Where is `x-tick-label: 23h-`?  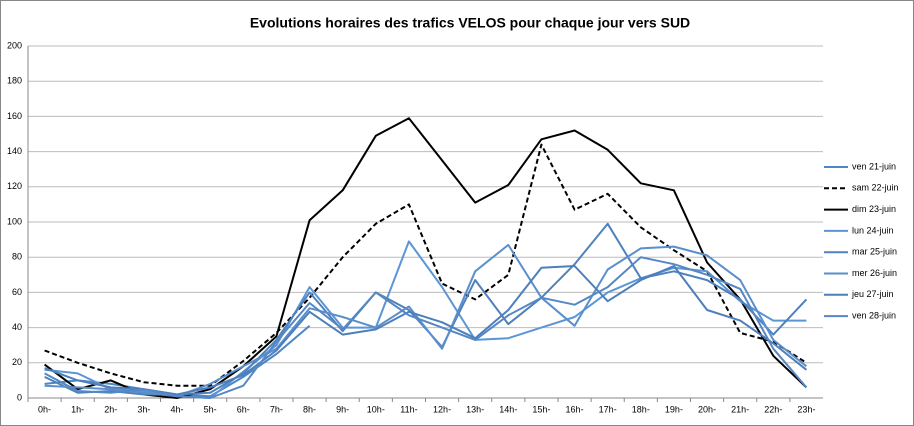
x-tick-label: 23h- is located at coordinates (806, 409).